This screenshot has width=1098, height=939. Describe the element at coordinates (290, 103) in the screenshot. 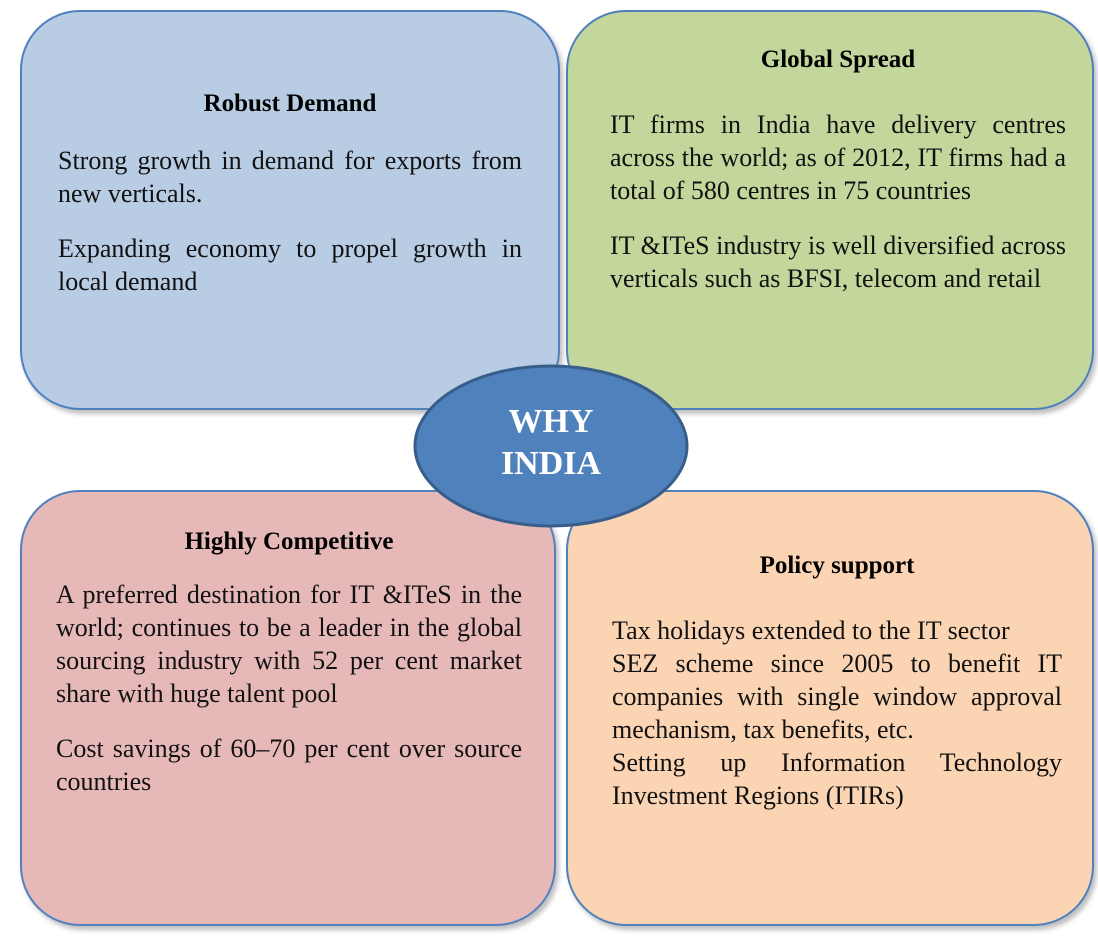

I see `box-title: Robust Demand` at that location.